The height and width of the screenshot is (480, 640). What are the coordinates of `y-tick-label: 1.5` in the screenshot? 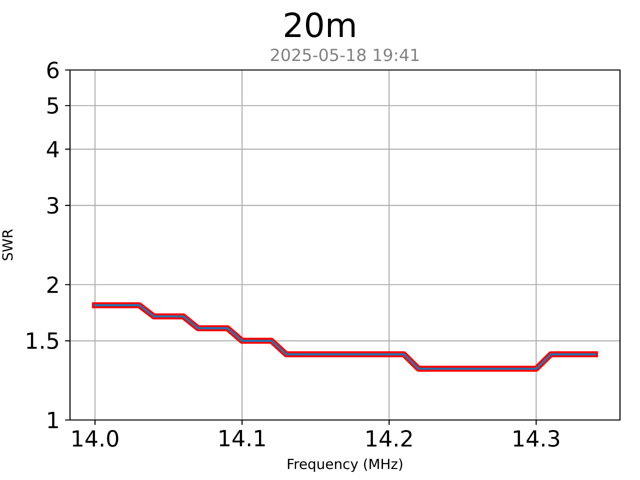 It's located at (42, 341).